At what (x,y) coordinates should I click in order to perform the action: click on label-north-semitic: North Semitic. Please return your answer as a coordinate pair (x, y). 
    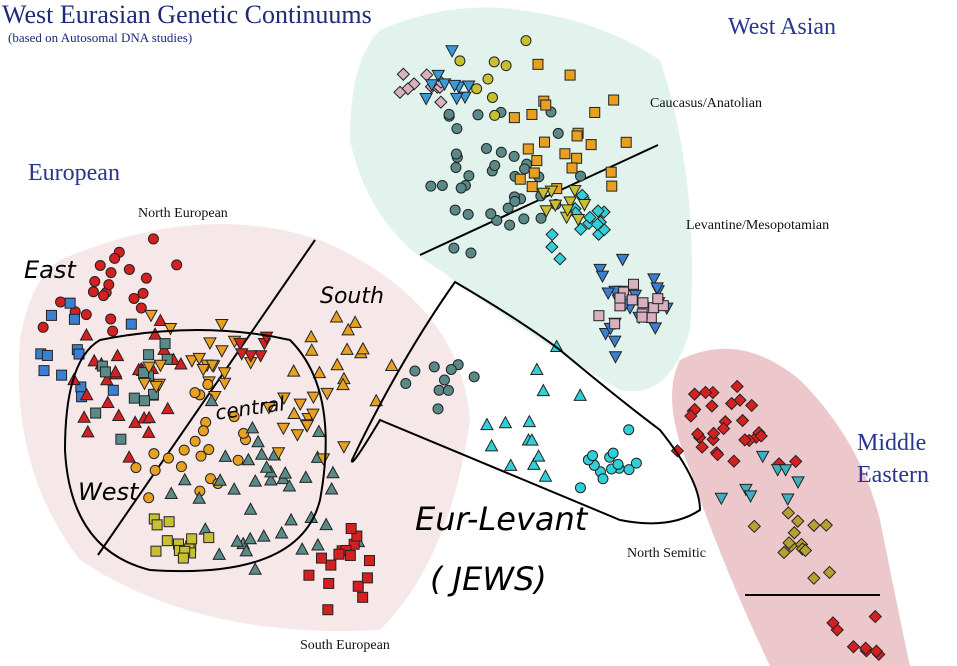
    Looking at the image, I should click on (666, 553).